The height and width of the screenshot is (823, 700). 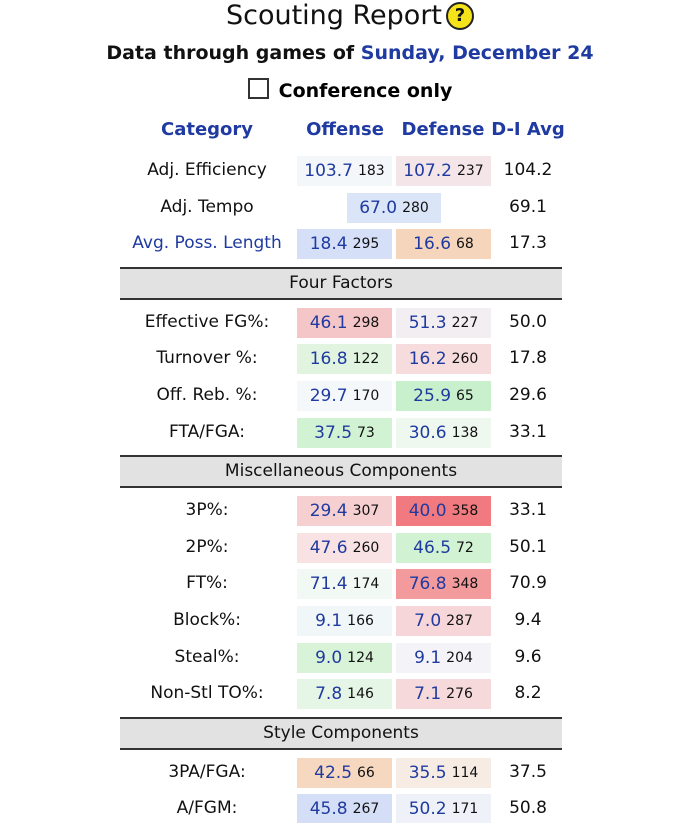 I want to click on offense-cell: 103.7 183, so click(x=344, y=171).